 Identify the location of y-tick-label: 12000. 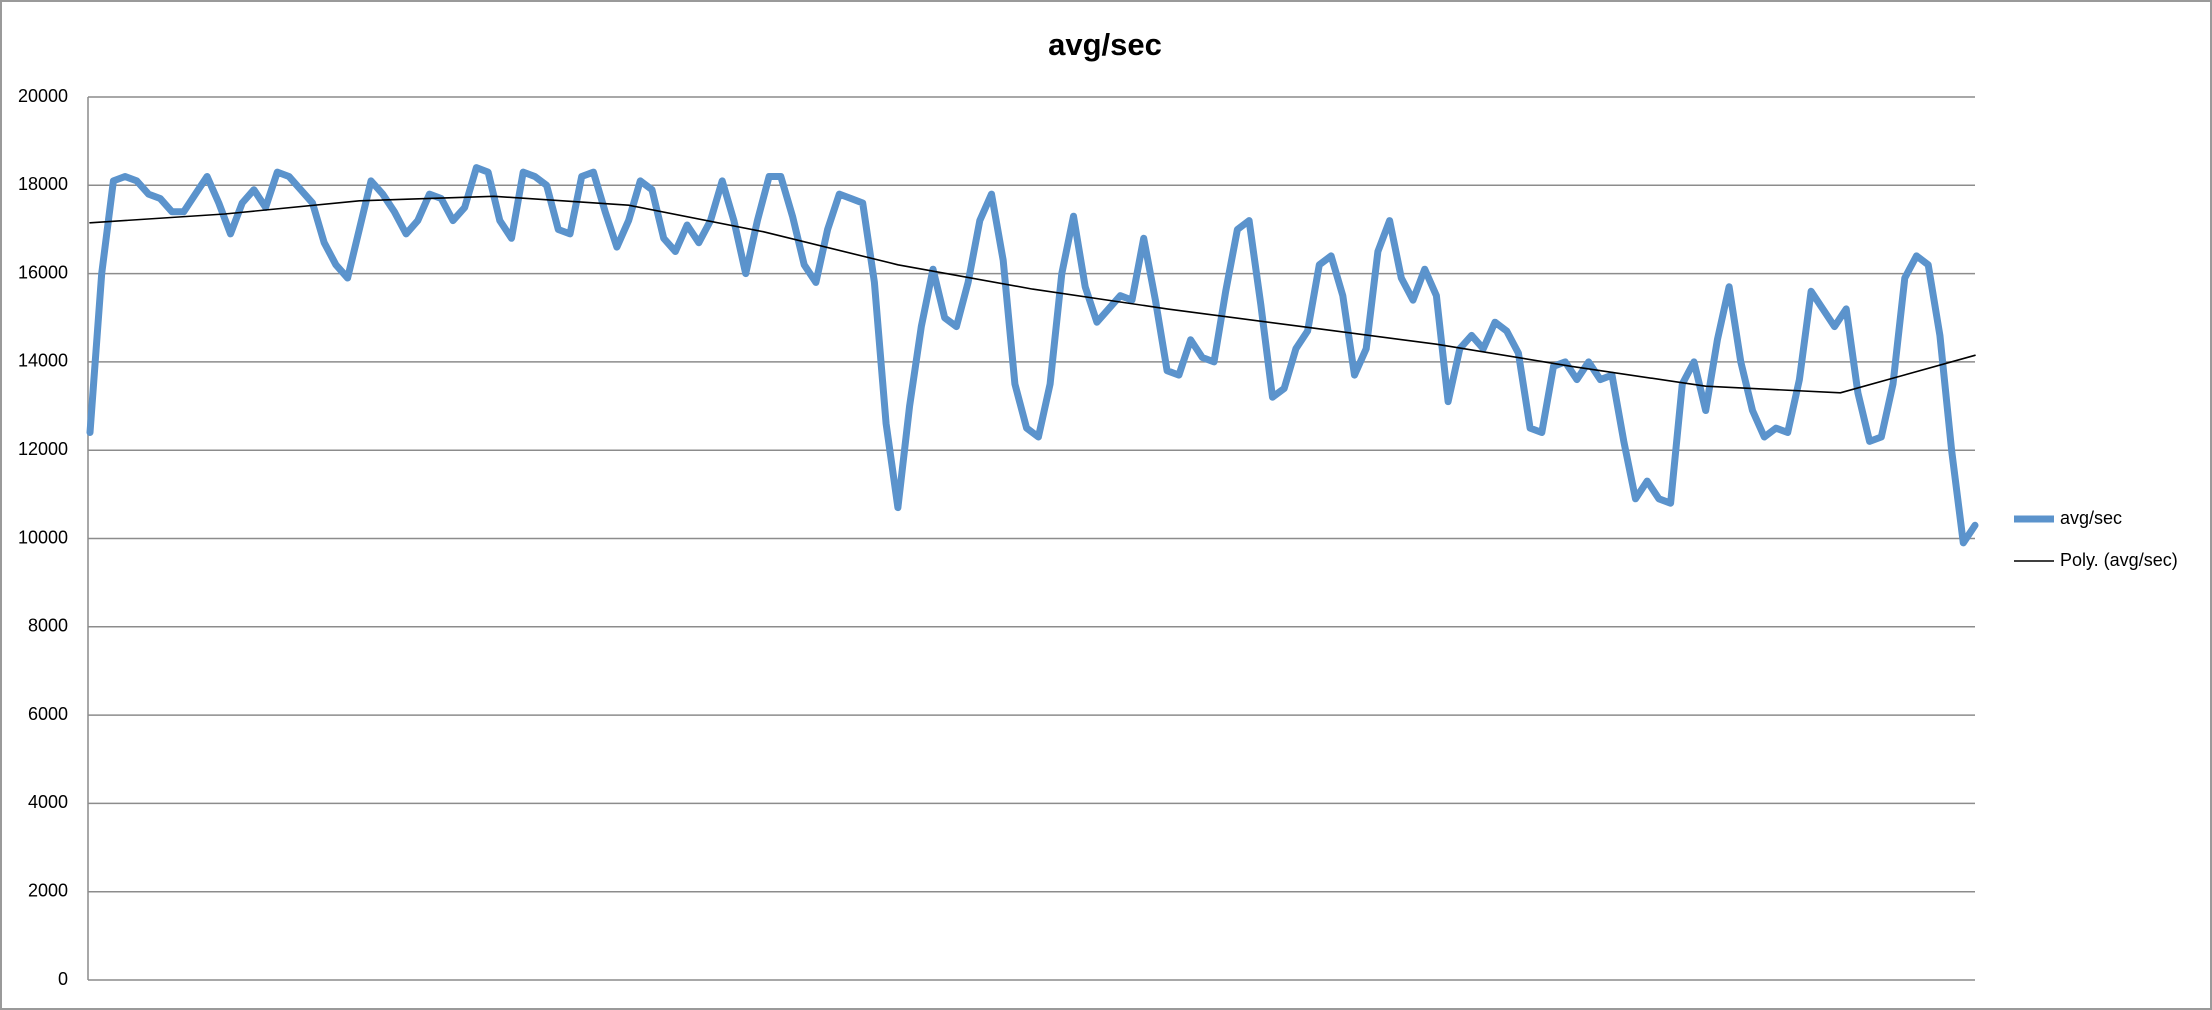
(43, 449).